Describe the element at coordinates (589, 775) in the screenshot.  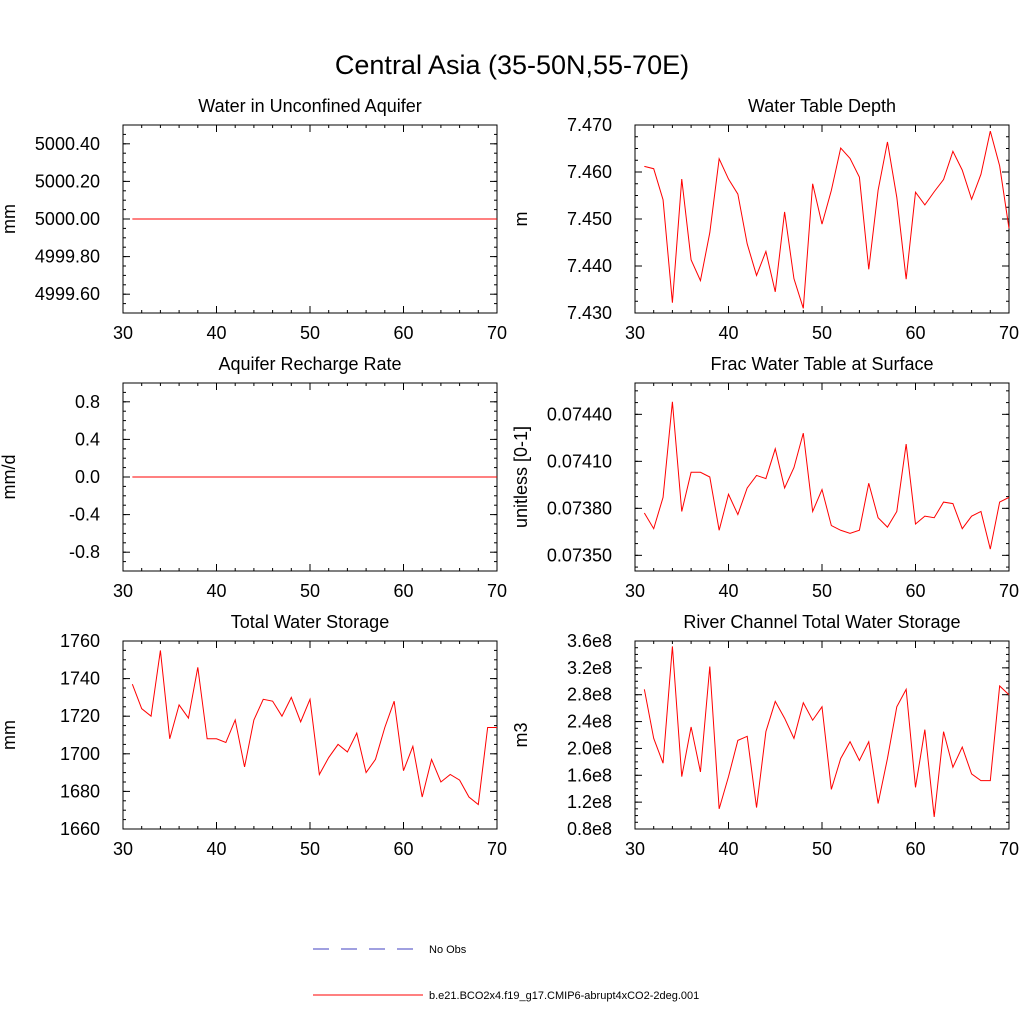
I see `y-tick-label: 1.6e8` at that location.